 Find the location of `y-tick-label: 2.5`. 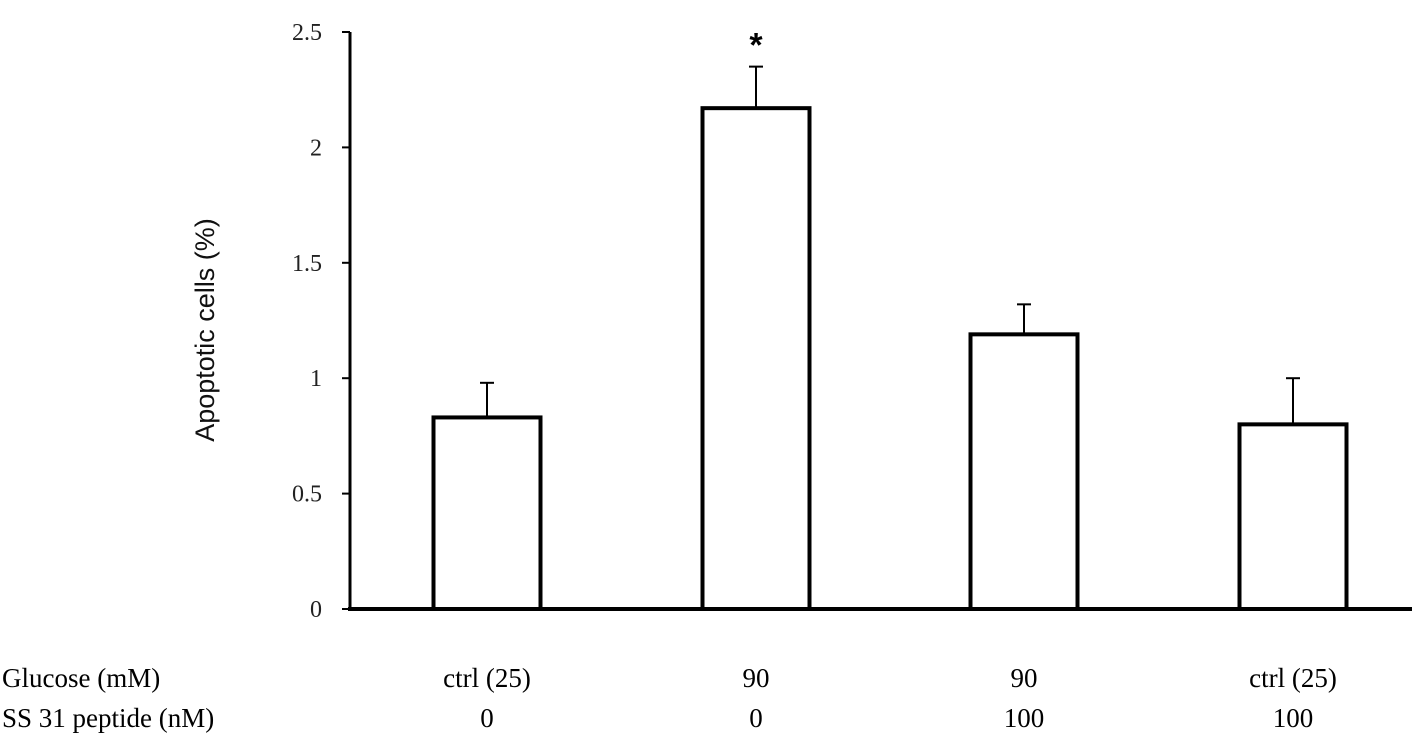

y-tick-label: 2.5 is located at coordinates (307, 33).